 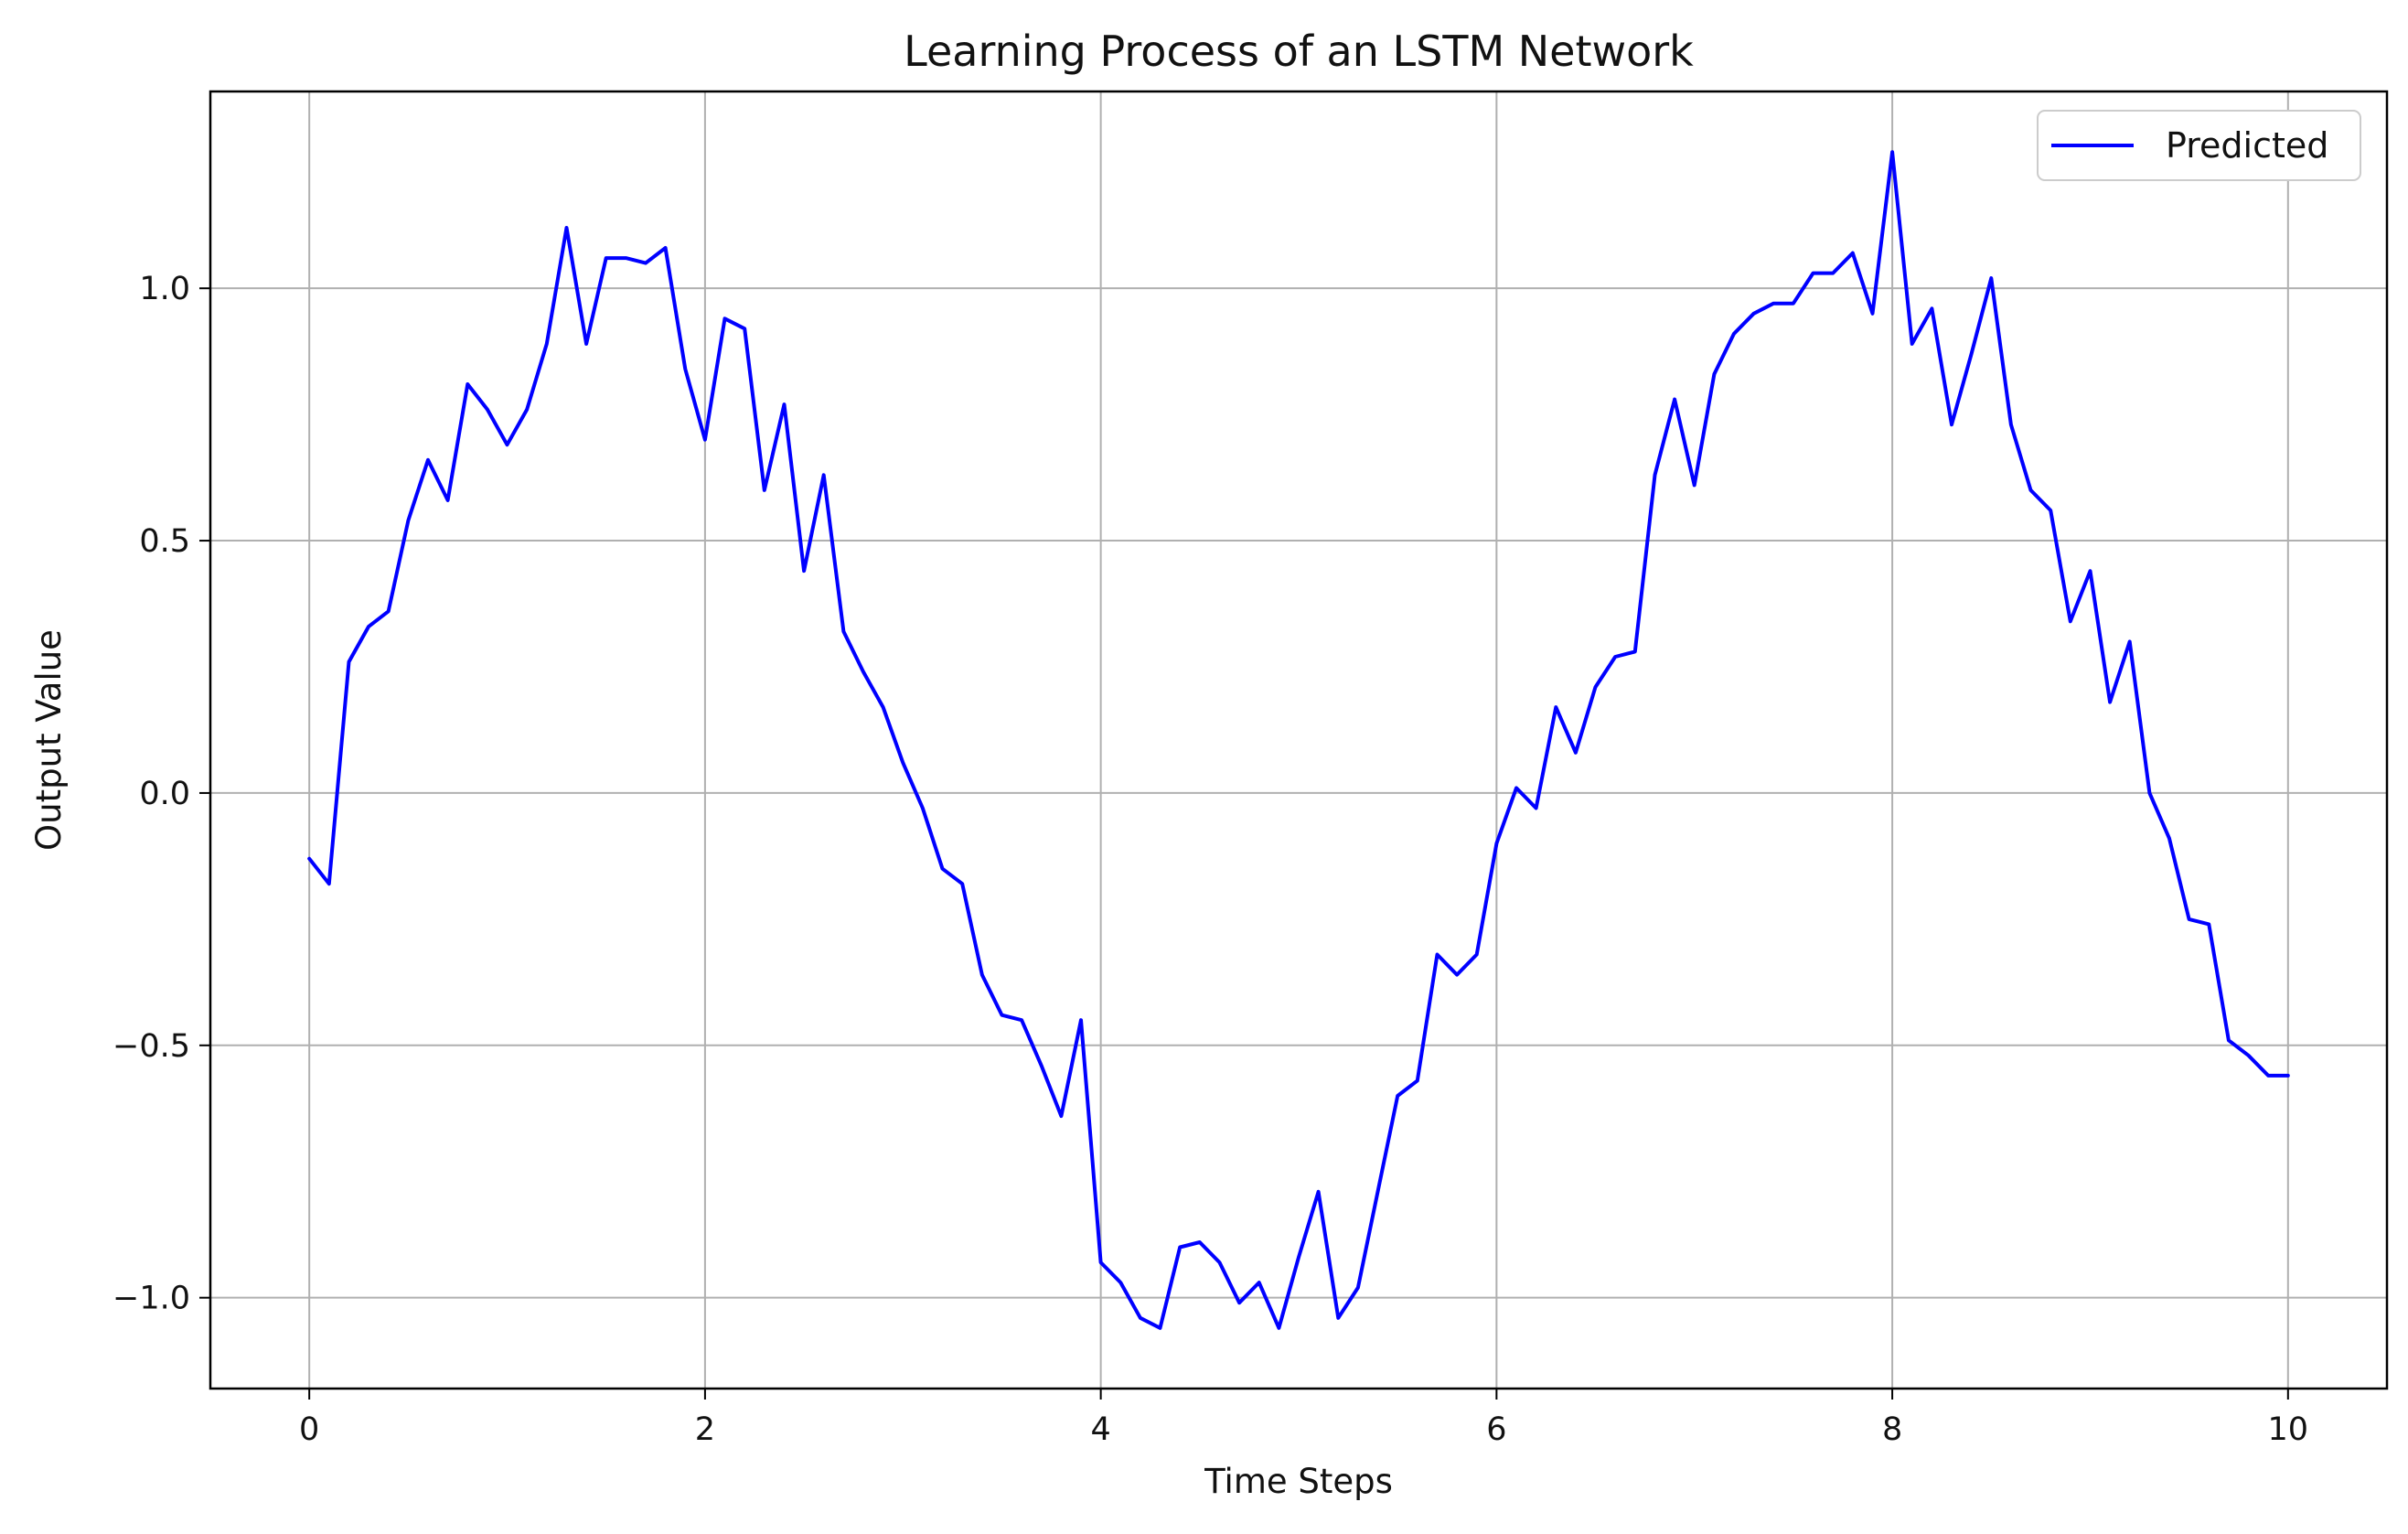 What do you see at coordinates (2288, 1429) in the screenshot?
I see `x-tick-label: 10` at bounding box center [2288, 1429].